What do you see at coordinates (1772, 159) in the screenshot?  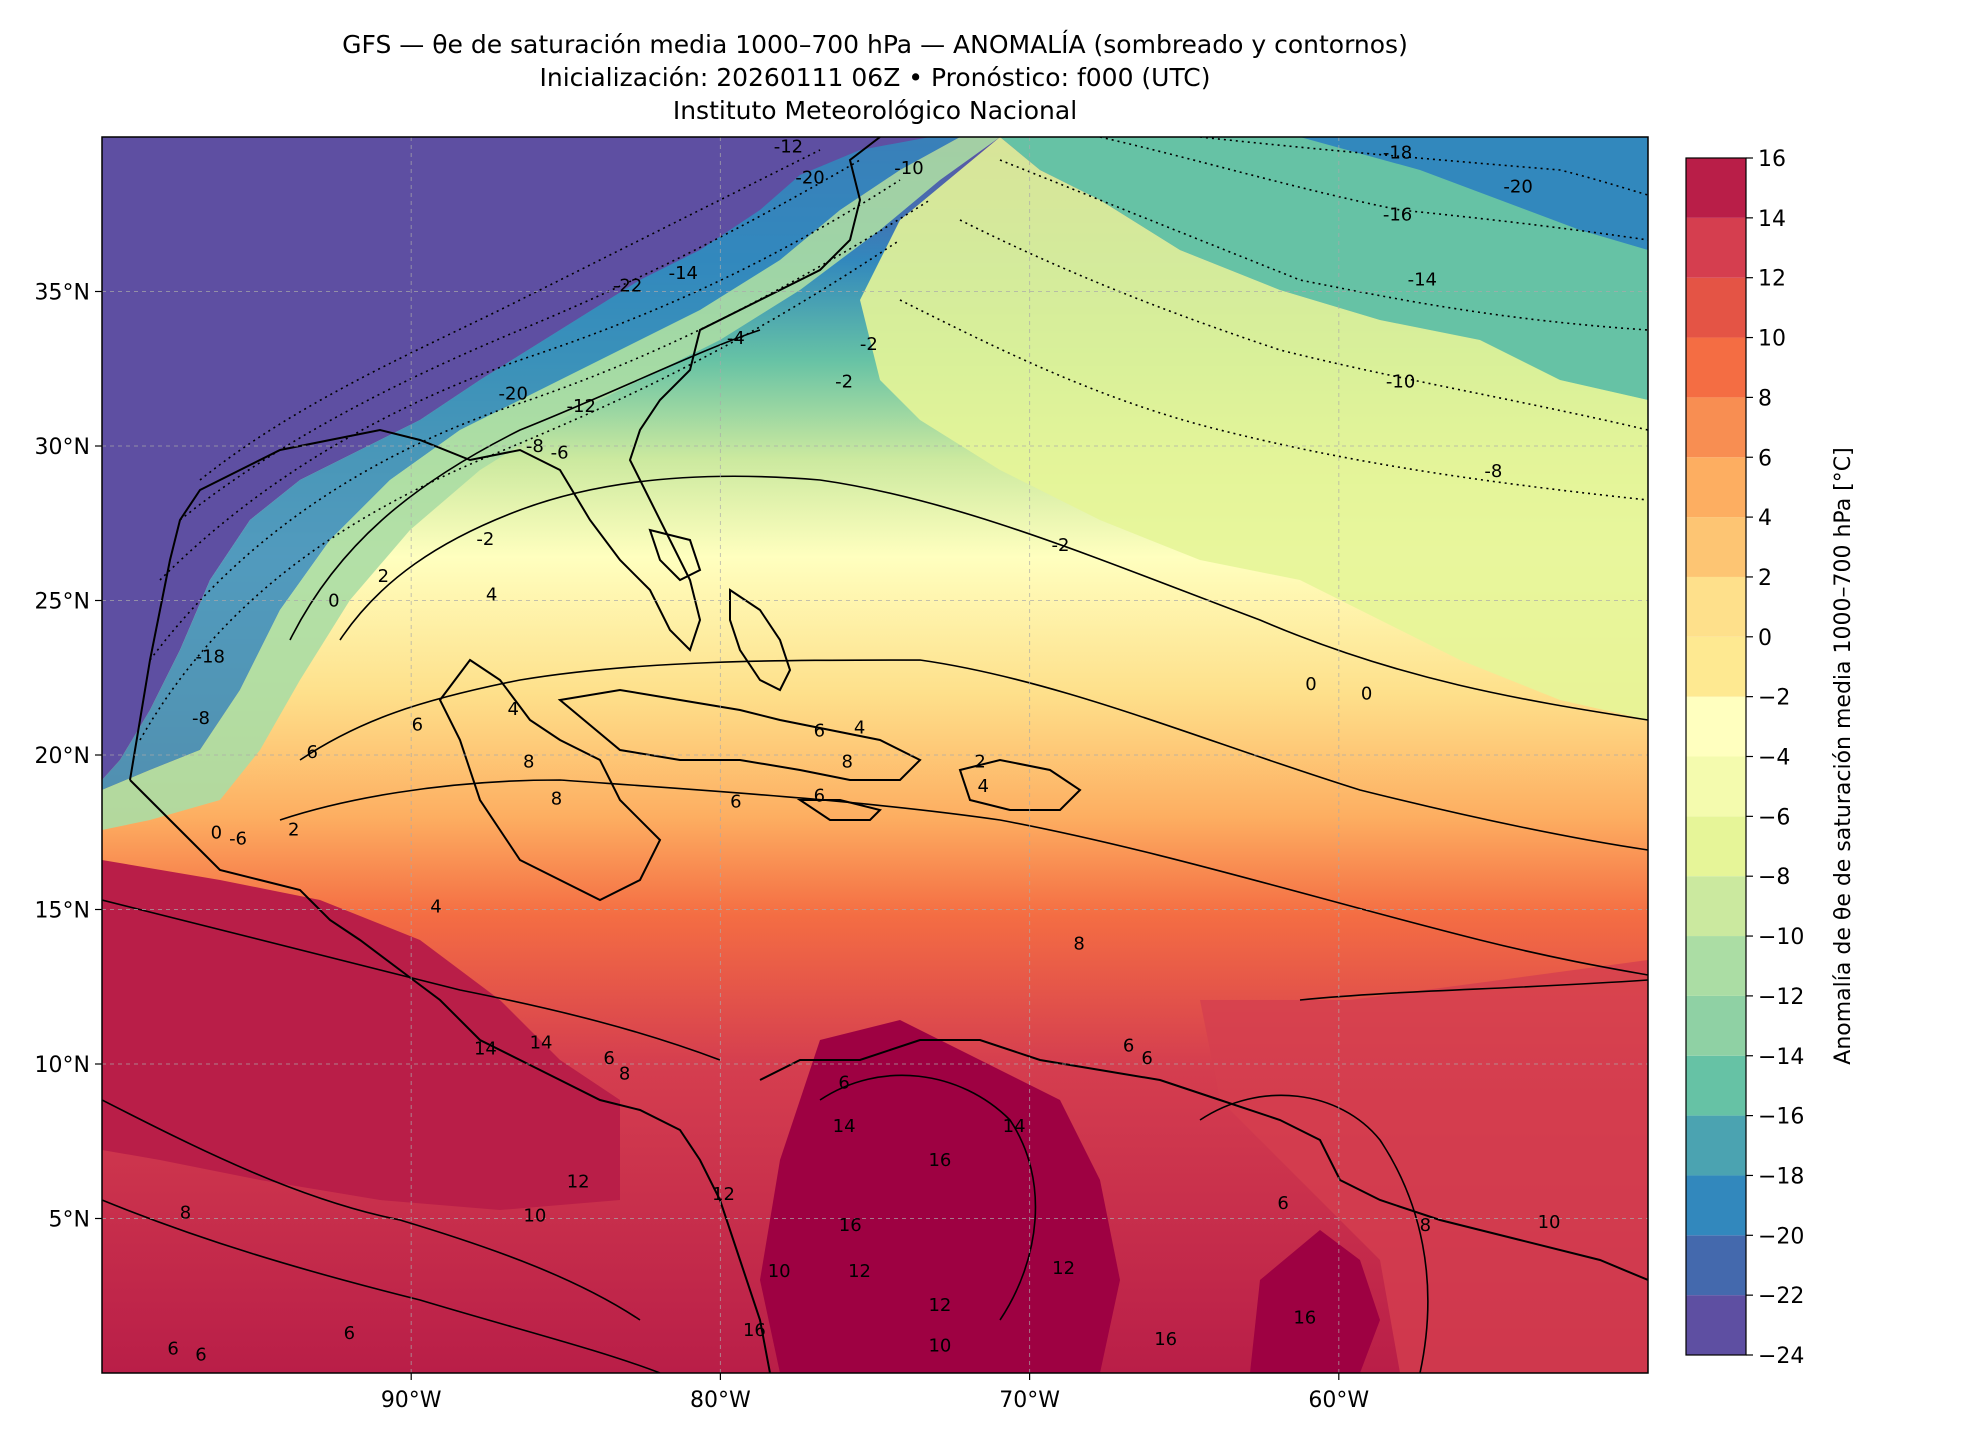 I see `colorbar-tick-label: 16` at bounding box center [1772, 159].